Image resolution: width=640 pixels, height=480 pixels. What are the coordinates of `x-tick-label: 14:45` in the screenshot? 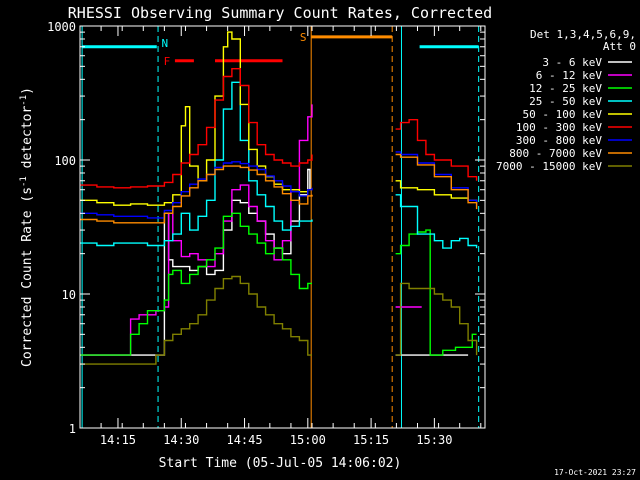 It's located at (244, 440).